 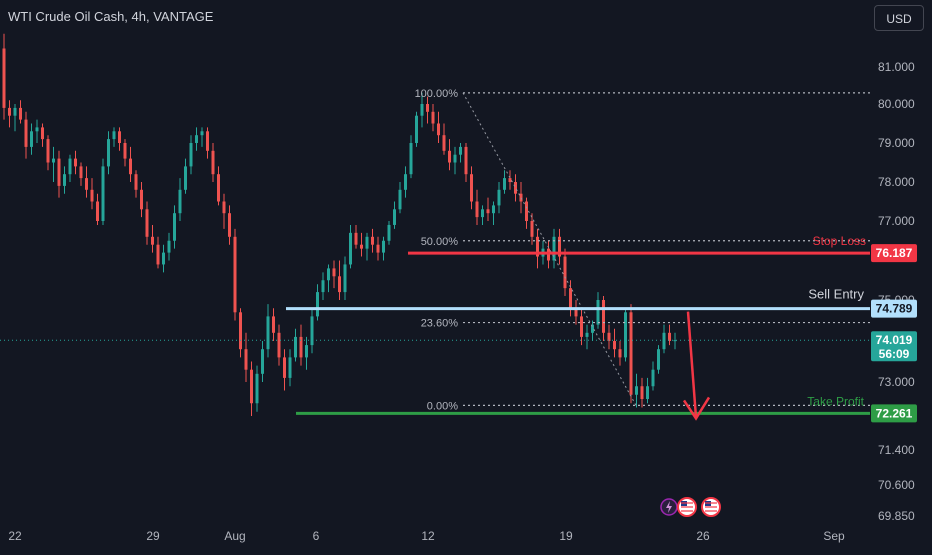 What do you see at coordinates (440, 242) in the screenshot?
I see `fib-level-label: 50.00%` at bounding box center [440, 242].